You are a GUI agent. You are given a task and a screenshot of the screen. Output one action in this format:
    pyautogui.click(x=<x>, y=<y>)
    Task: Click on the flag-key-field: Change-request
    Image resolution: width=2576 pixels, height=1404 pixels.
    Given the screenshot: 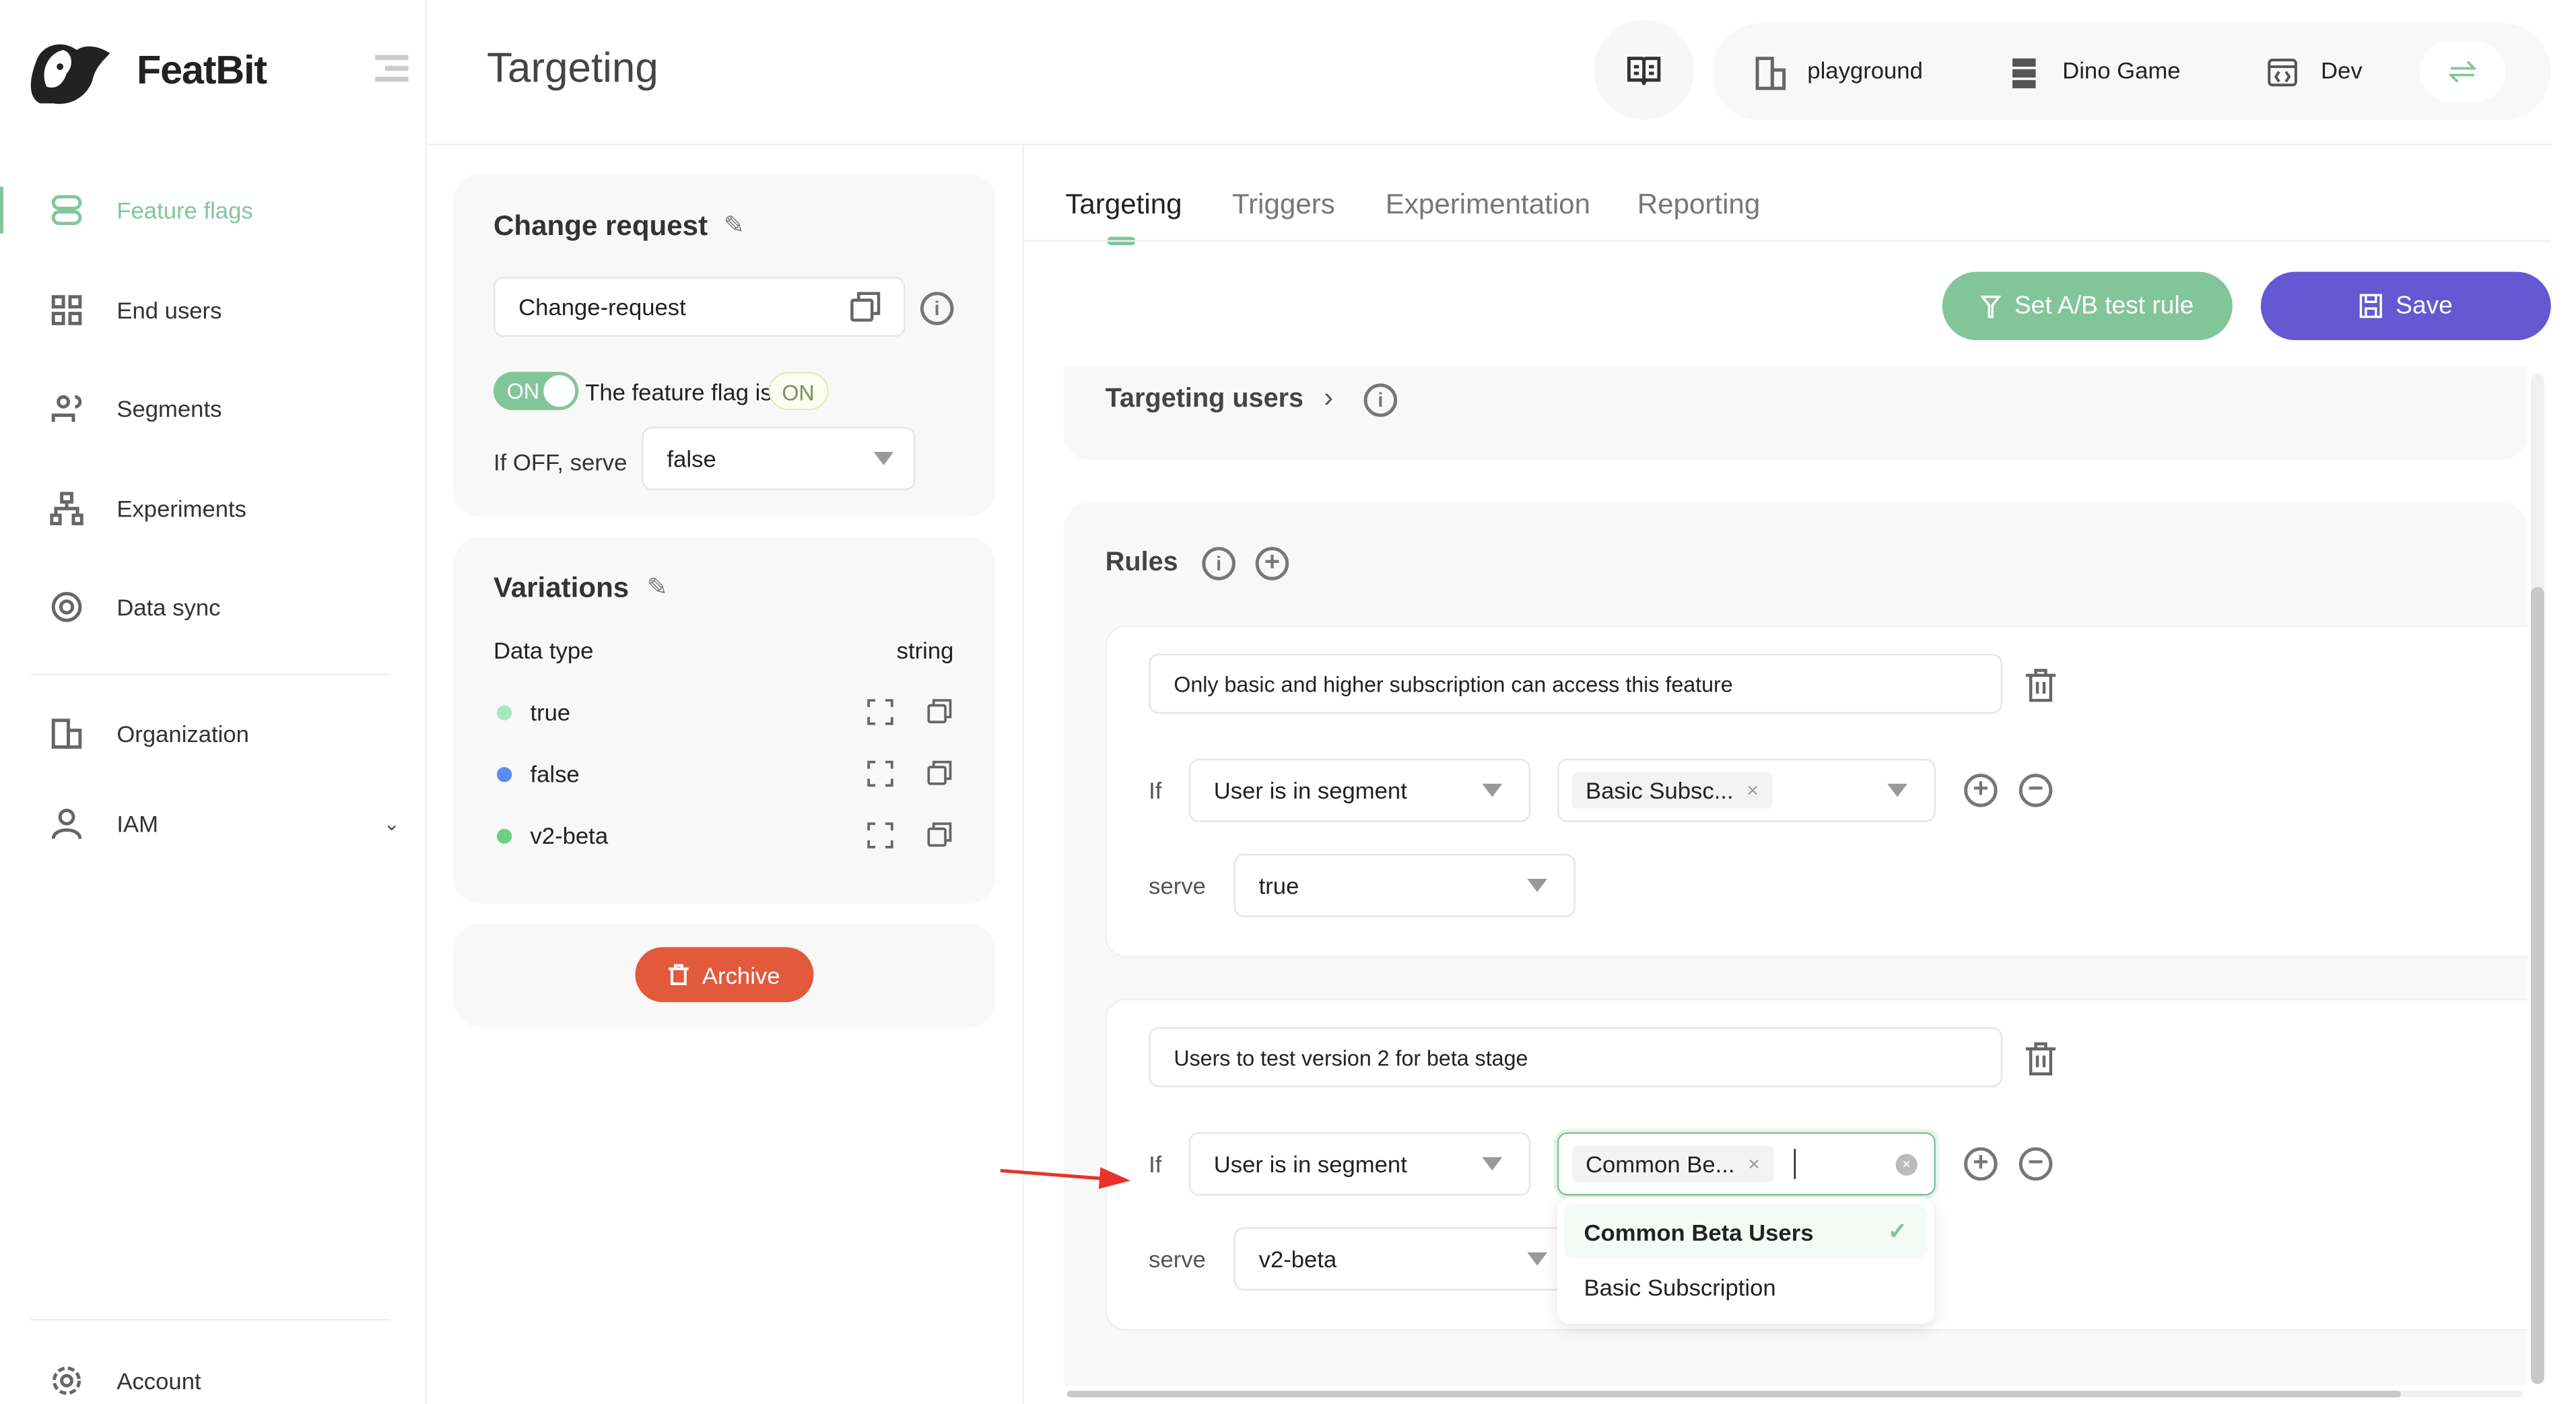 What is the action you would take?
    pyautogui.click(x=699, y=307)
    